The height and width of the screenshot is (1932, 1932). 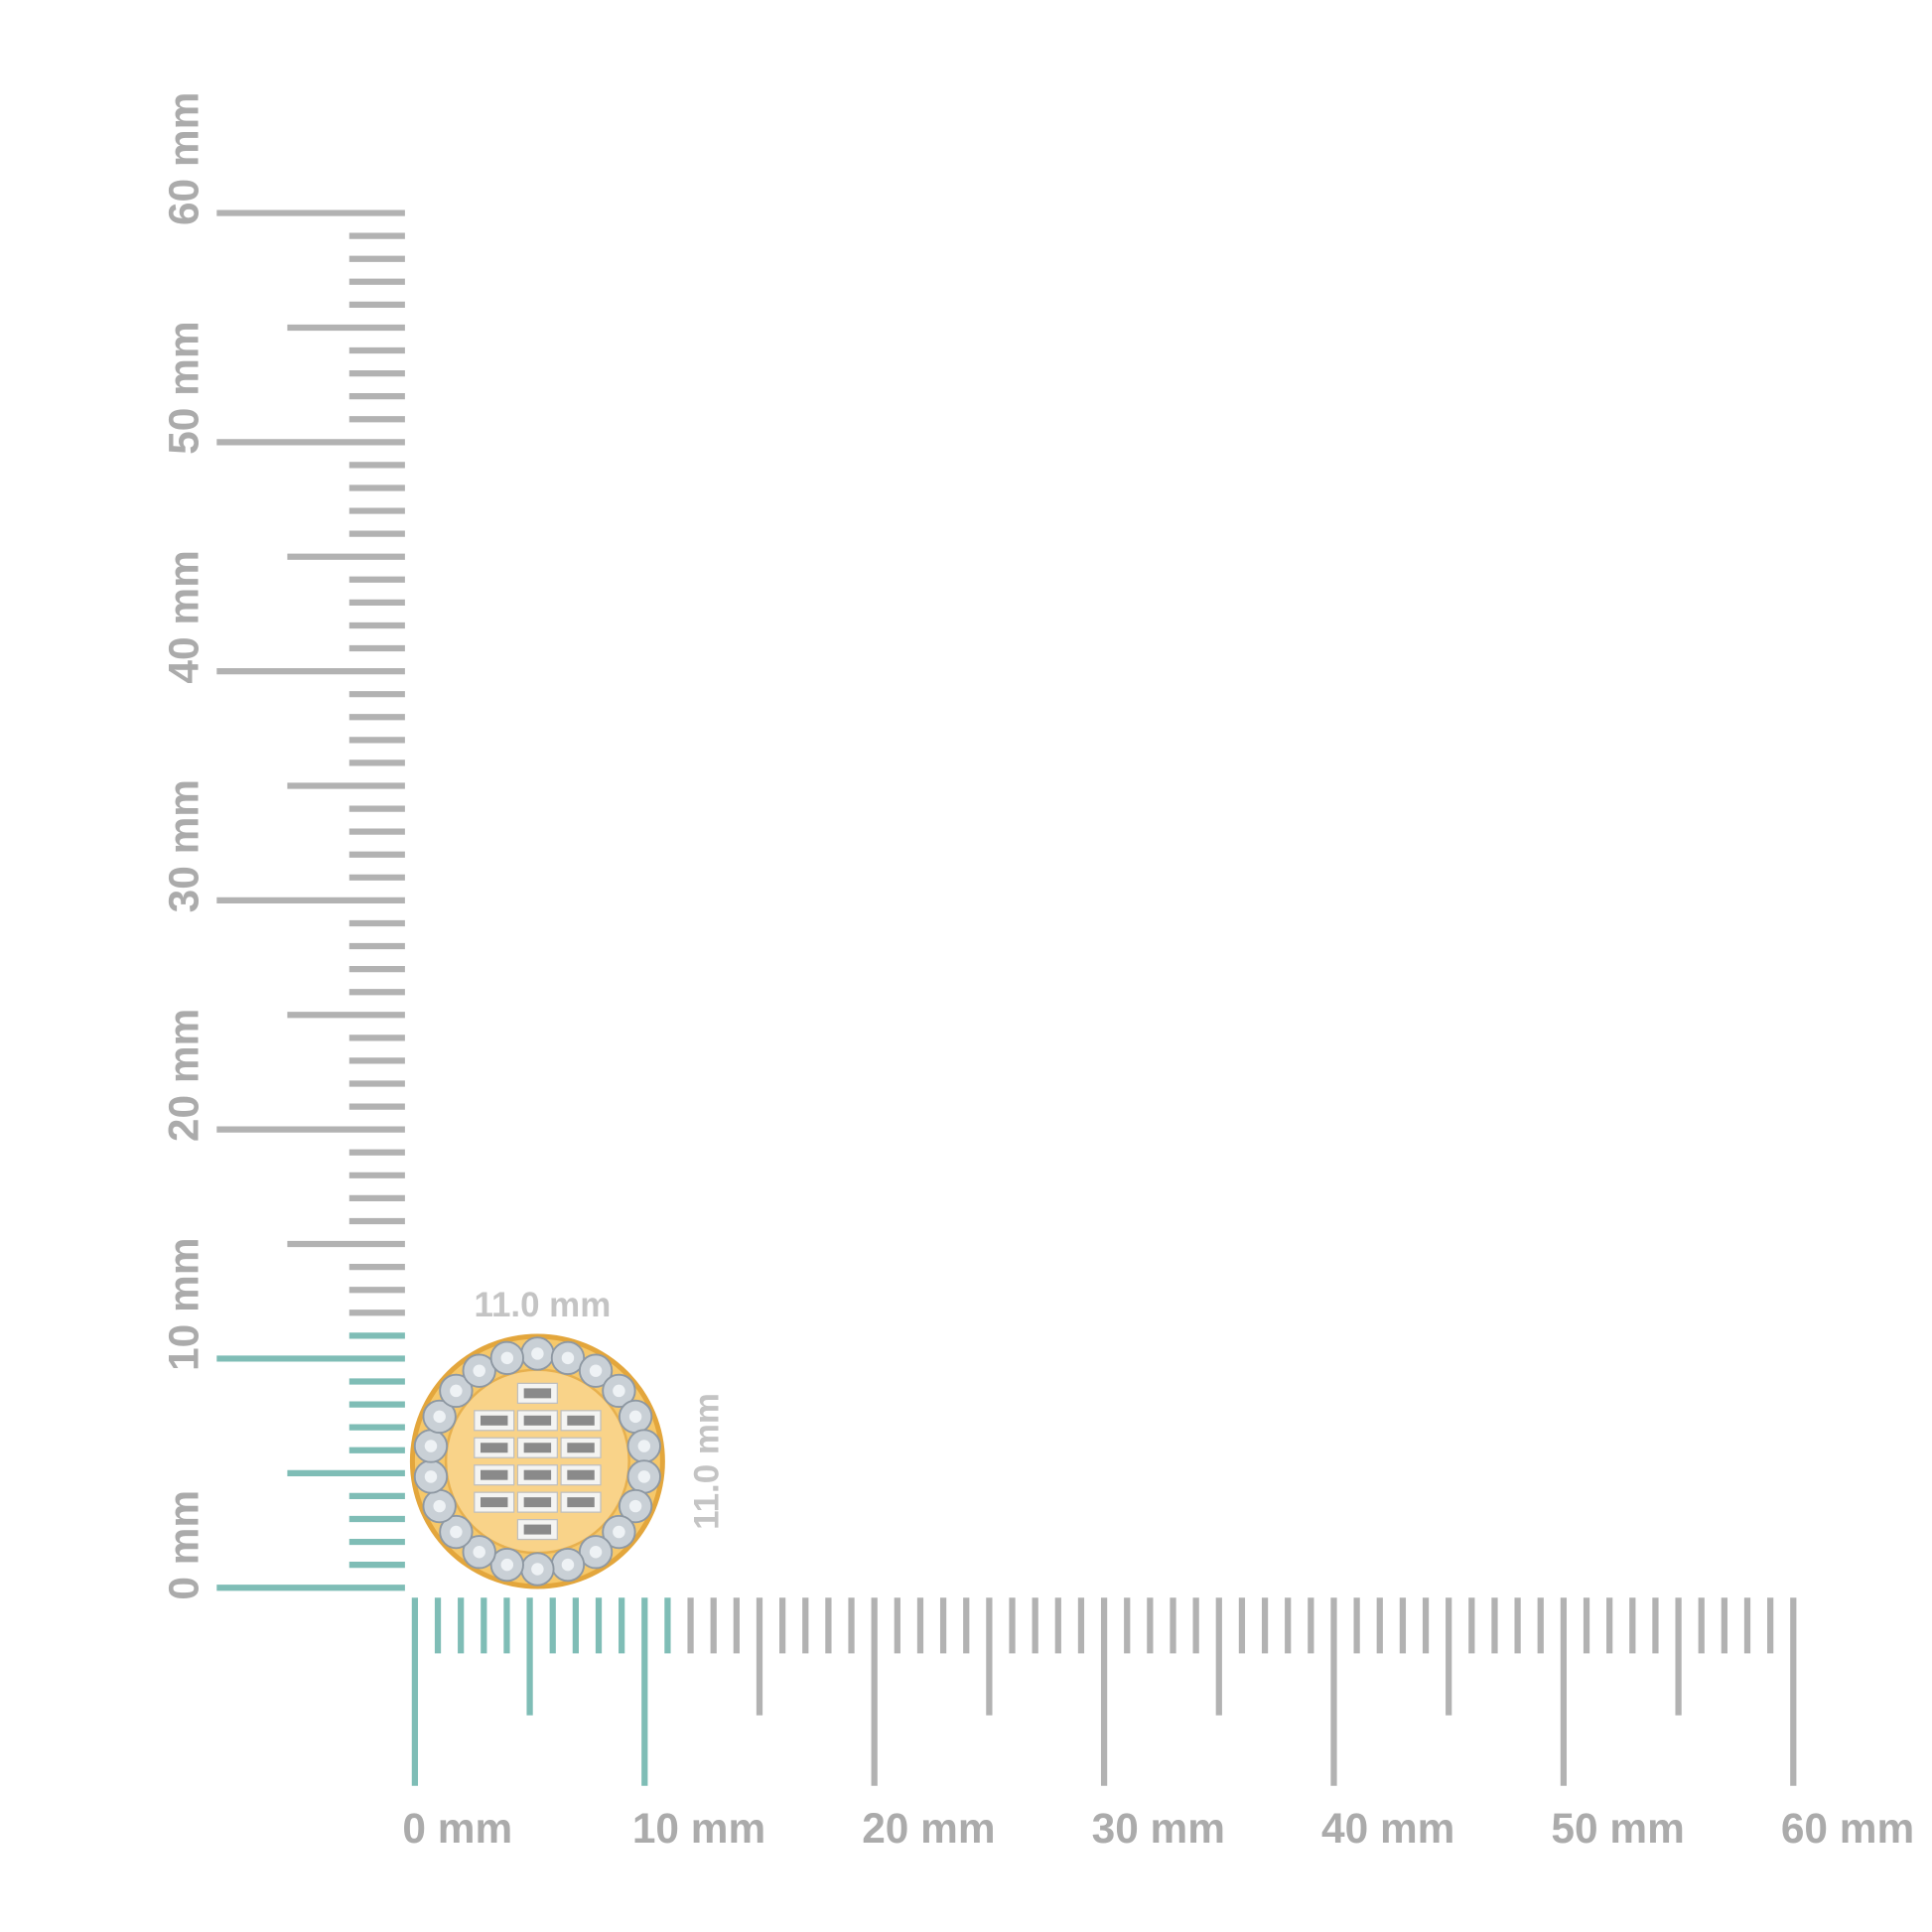 What do you see at coordinates (184, 1075) in the screenshot?
I see `vertical-ruler-label: 20 mm` at bounding box center [184, 1075].